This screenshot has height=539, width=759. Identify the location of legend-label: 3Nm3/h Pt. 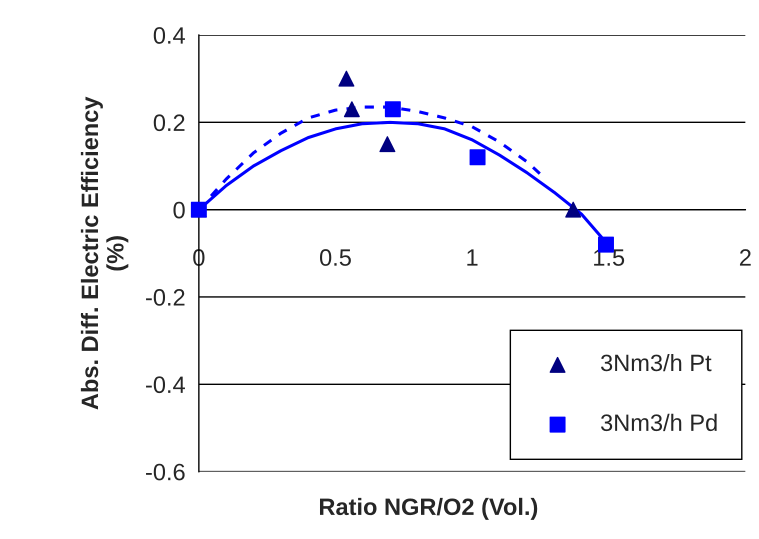
(656, 363).